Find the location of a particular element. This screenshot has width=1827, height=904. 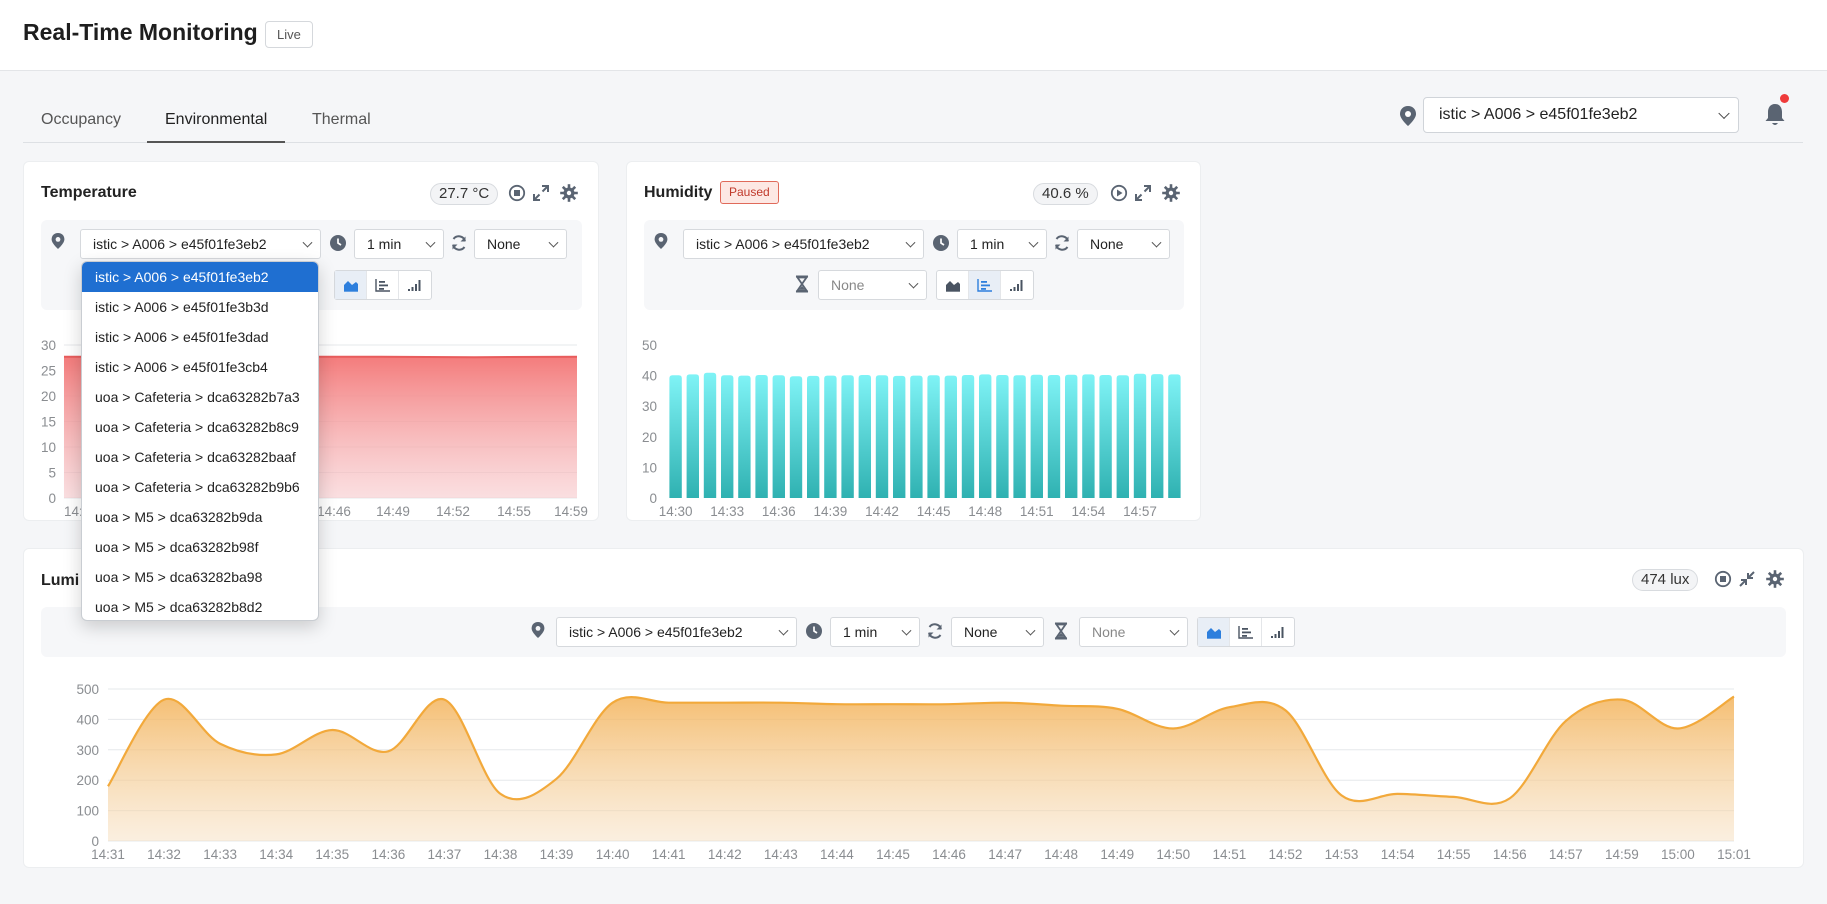

x-tick-label: 14:33 is located at coordinates (727, 511).